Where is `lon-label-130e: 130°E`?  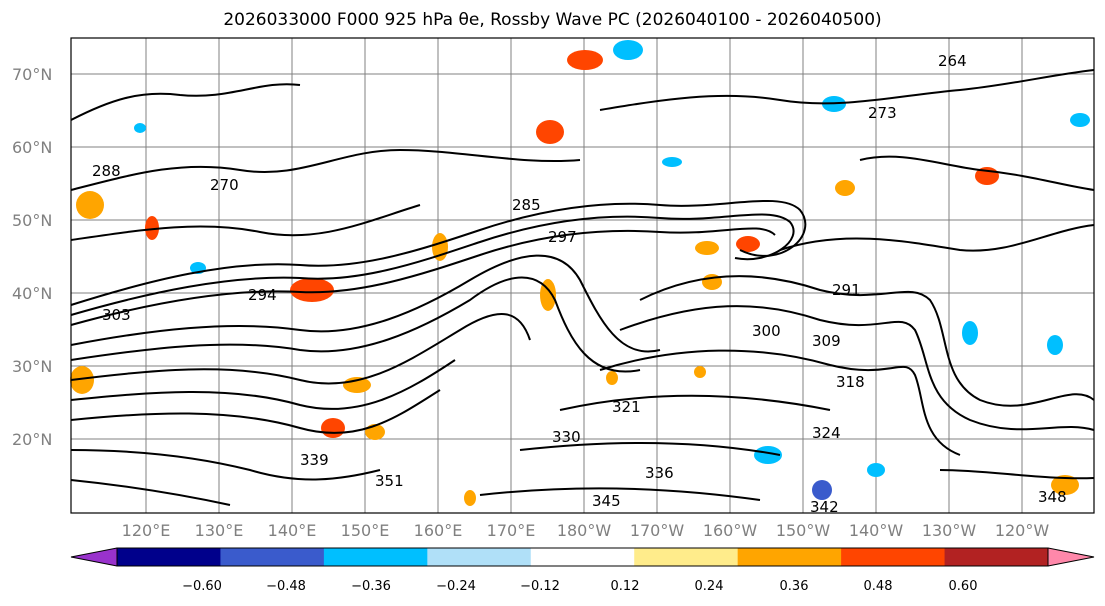 lon-label-130e: 130°E is located at coordinates (219, 530).